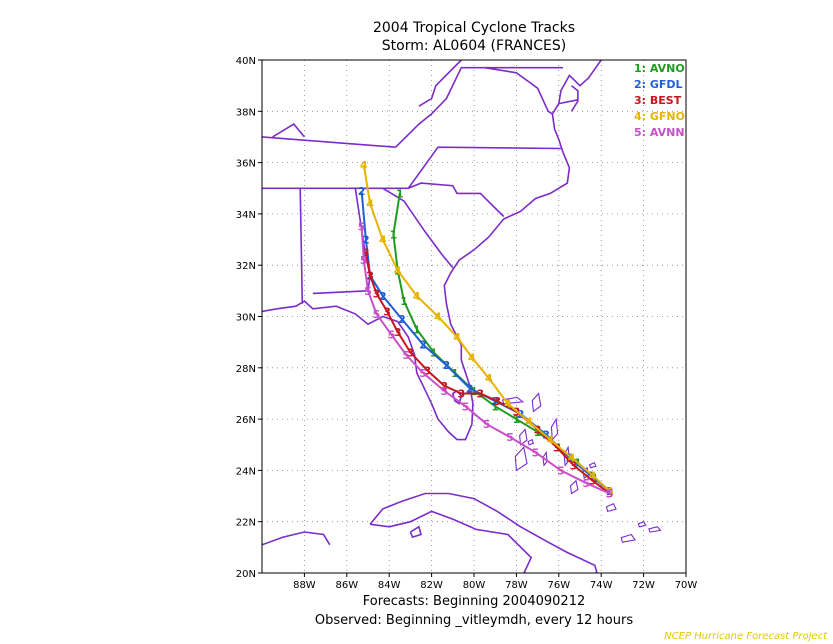  Describe the element at coordinates (246, 61) in the screenshot. I see `lat-tick-label: 40N` at that location.